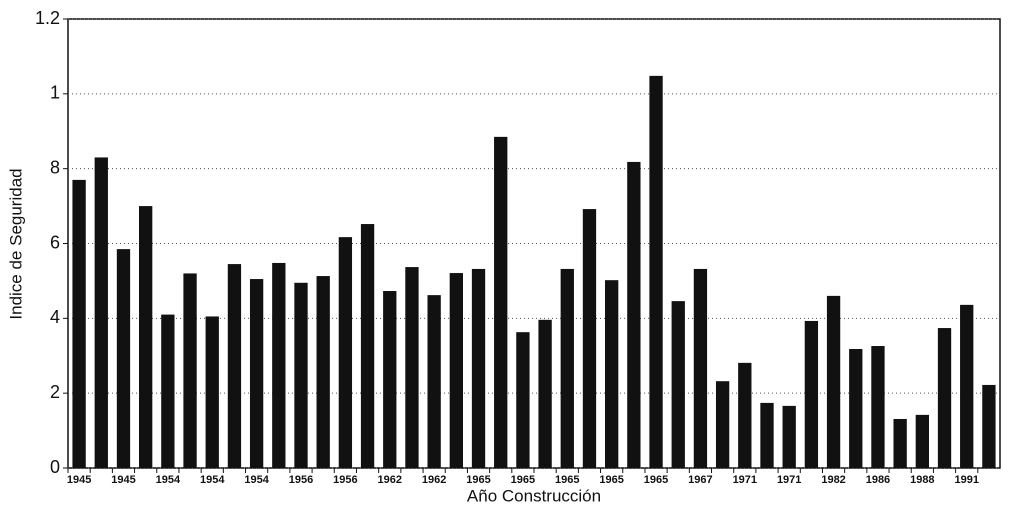 The image size is (1011, 517). I want to click on x-tick-label: 1967, so click(700, 480).